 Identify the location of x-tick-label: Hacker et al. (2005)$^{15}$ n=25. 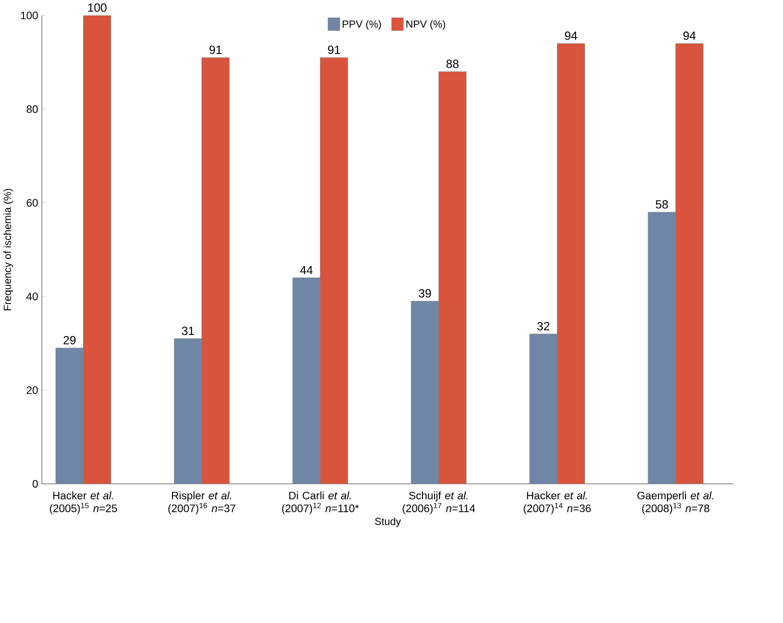
(83, 503).